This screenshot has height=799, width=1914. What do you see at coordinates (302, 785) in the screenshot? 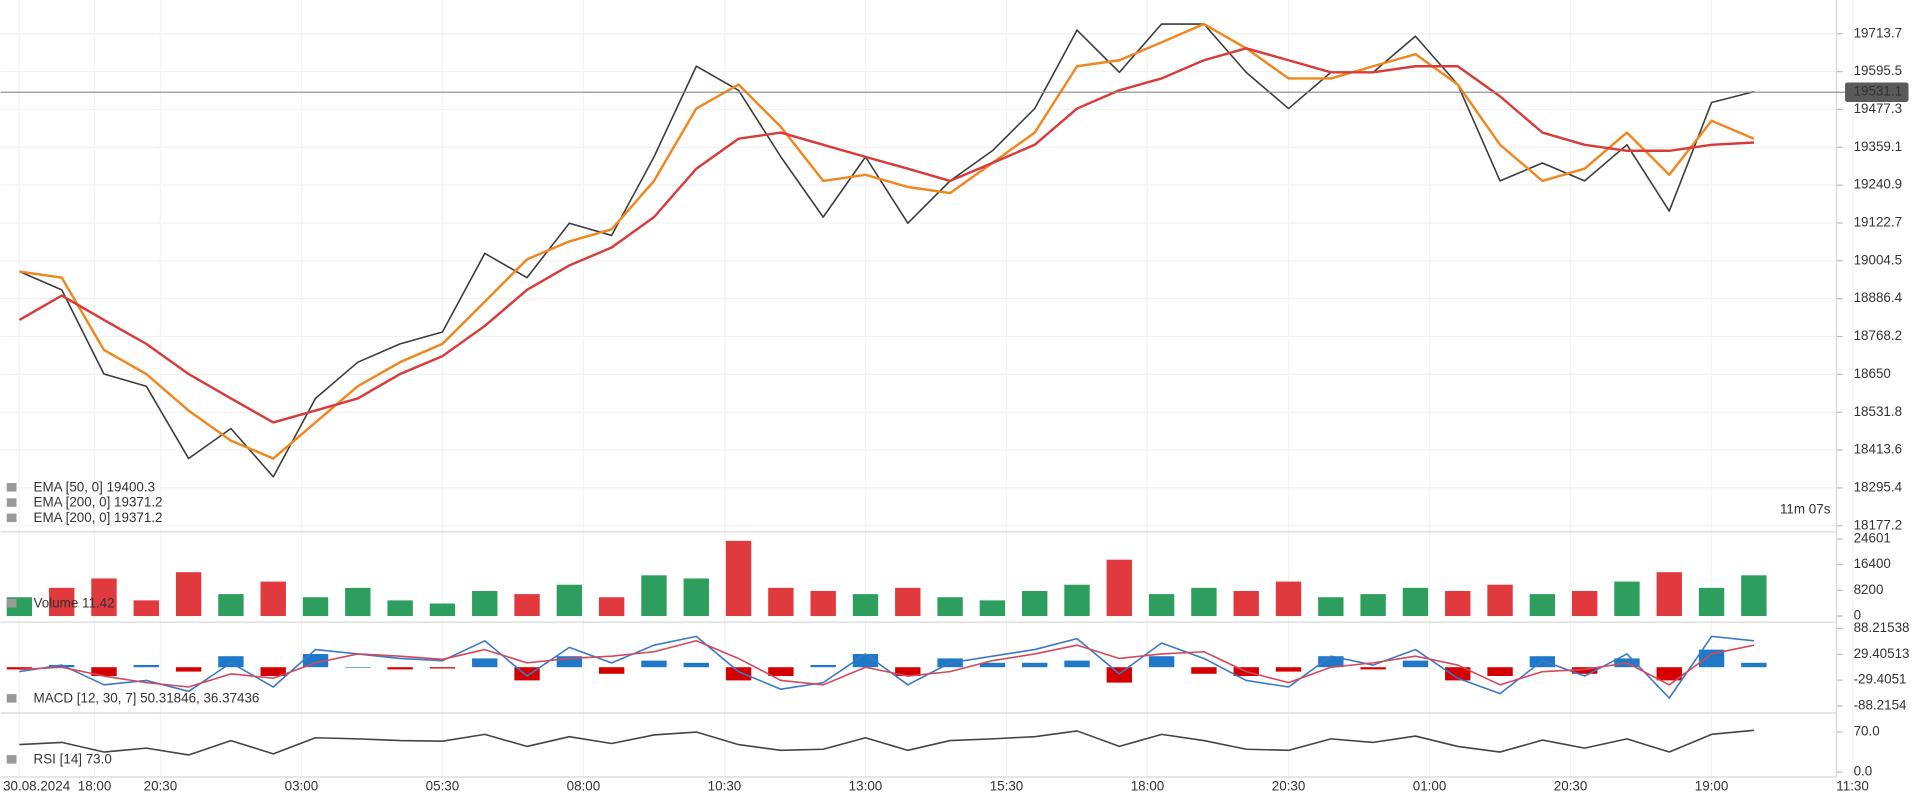
I see `x-tick-label: 03:00` at bounding box center [302, 785].